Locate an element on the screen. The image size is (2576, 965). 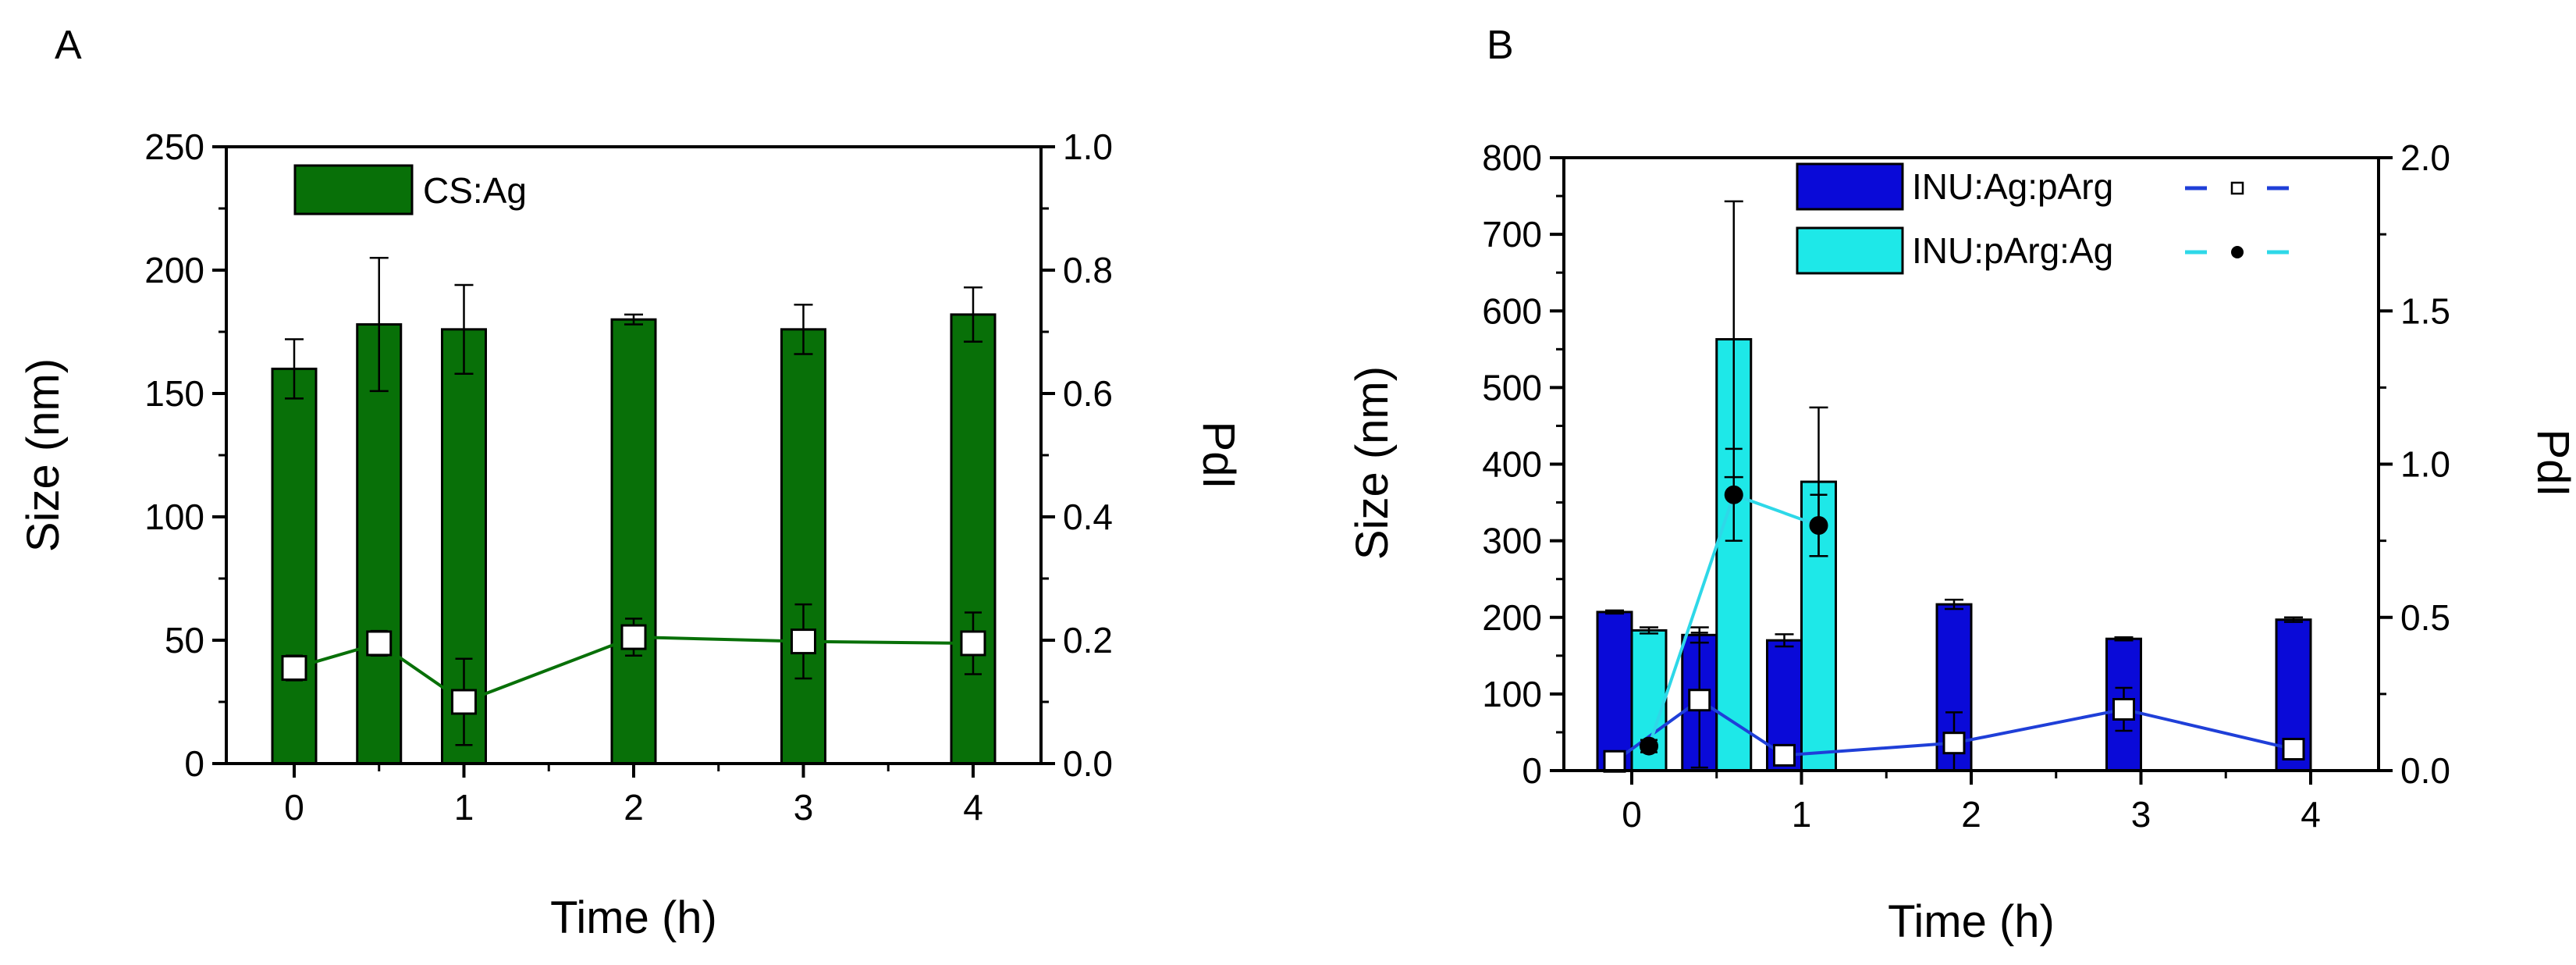
y-tick-label: 700 is located at coordinates (1512, 234).